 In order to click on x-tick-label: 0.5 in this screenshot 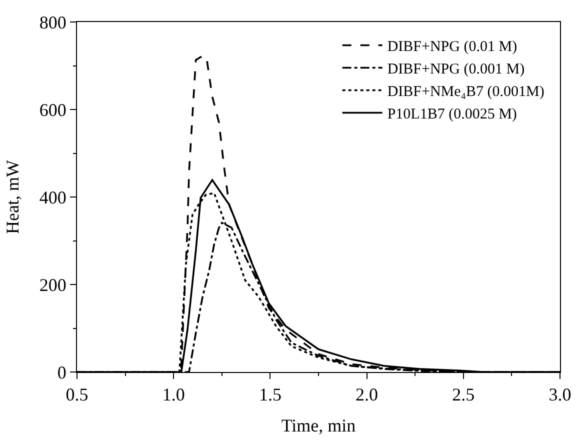, I will do `click(77, 394)`.